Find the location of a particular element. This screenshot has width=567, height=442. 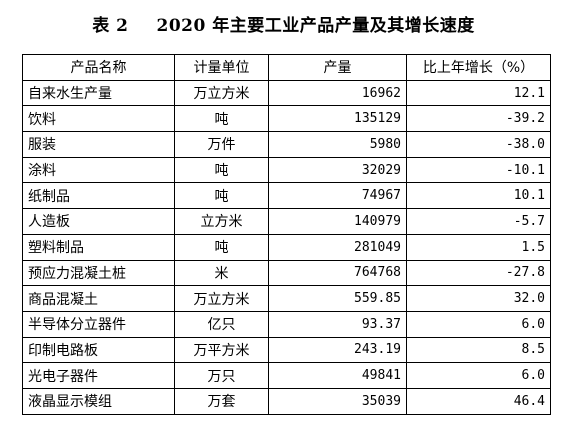

table-row: 塑料制品吨 281049 1.5 is located at coordinates (286, 247).